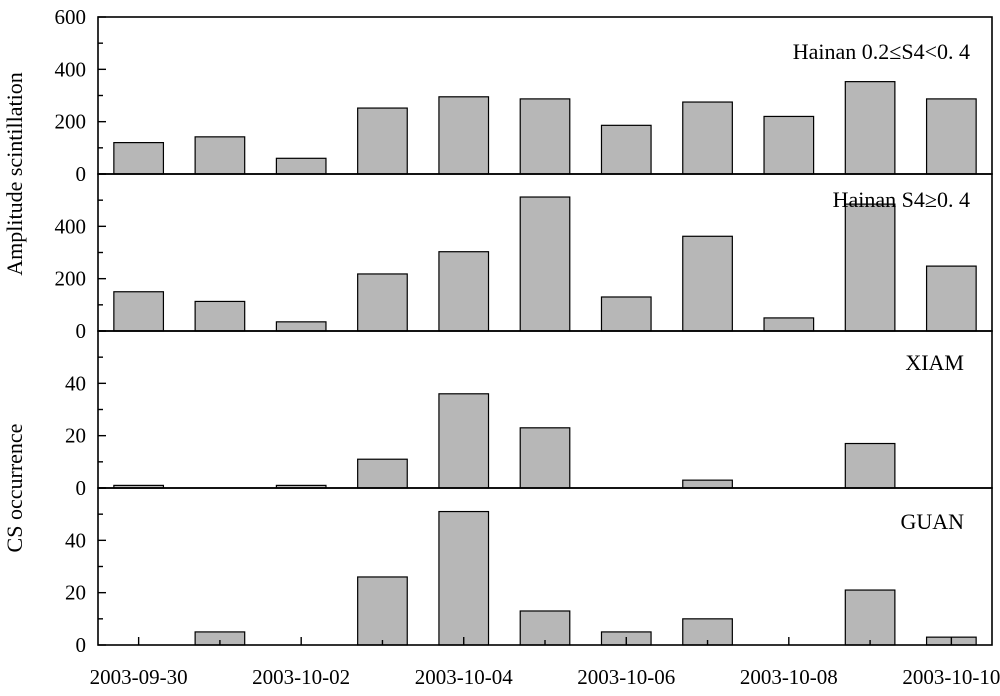  What do you see at coordinates (71, 17) in the screenshot?
I see `ytick-label-panel1: 600` at bounding box center [71, 17].